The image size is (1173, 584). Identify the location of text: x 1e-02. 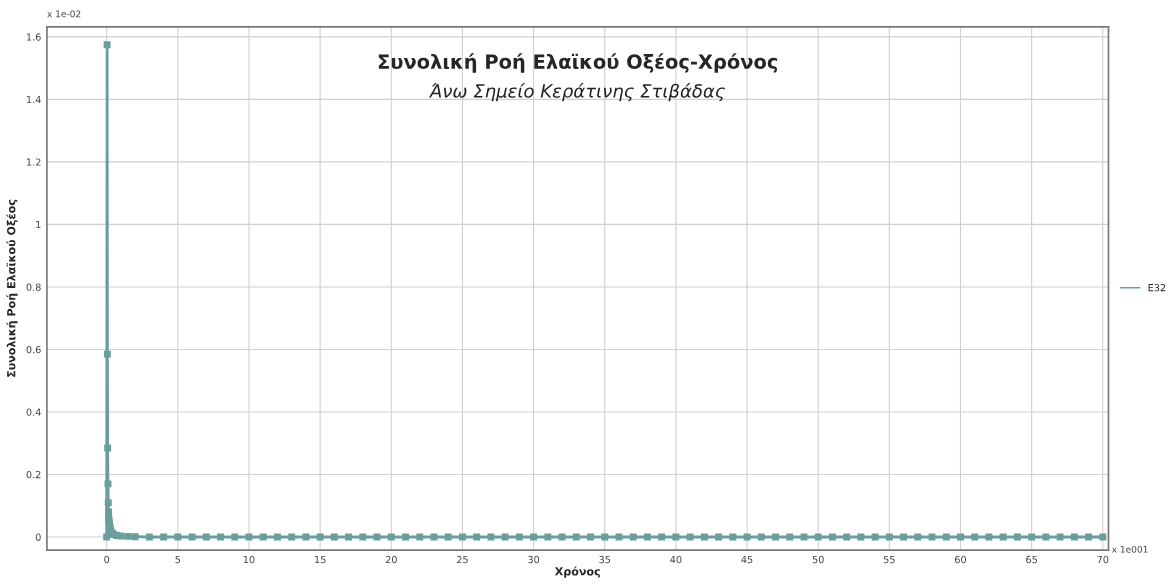
(64, 14).